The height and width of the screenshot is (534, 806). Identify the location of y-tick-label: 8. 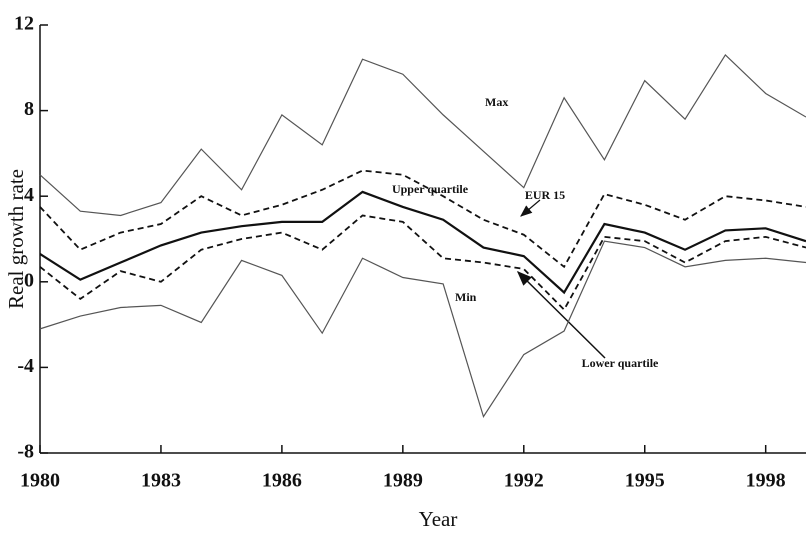
(29, 109).